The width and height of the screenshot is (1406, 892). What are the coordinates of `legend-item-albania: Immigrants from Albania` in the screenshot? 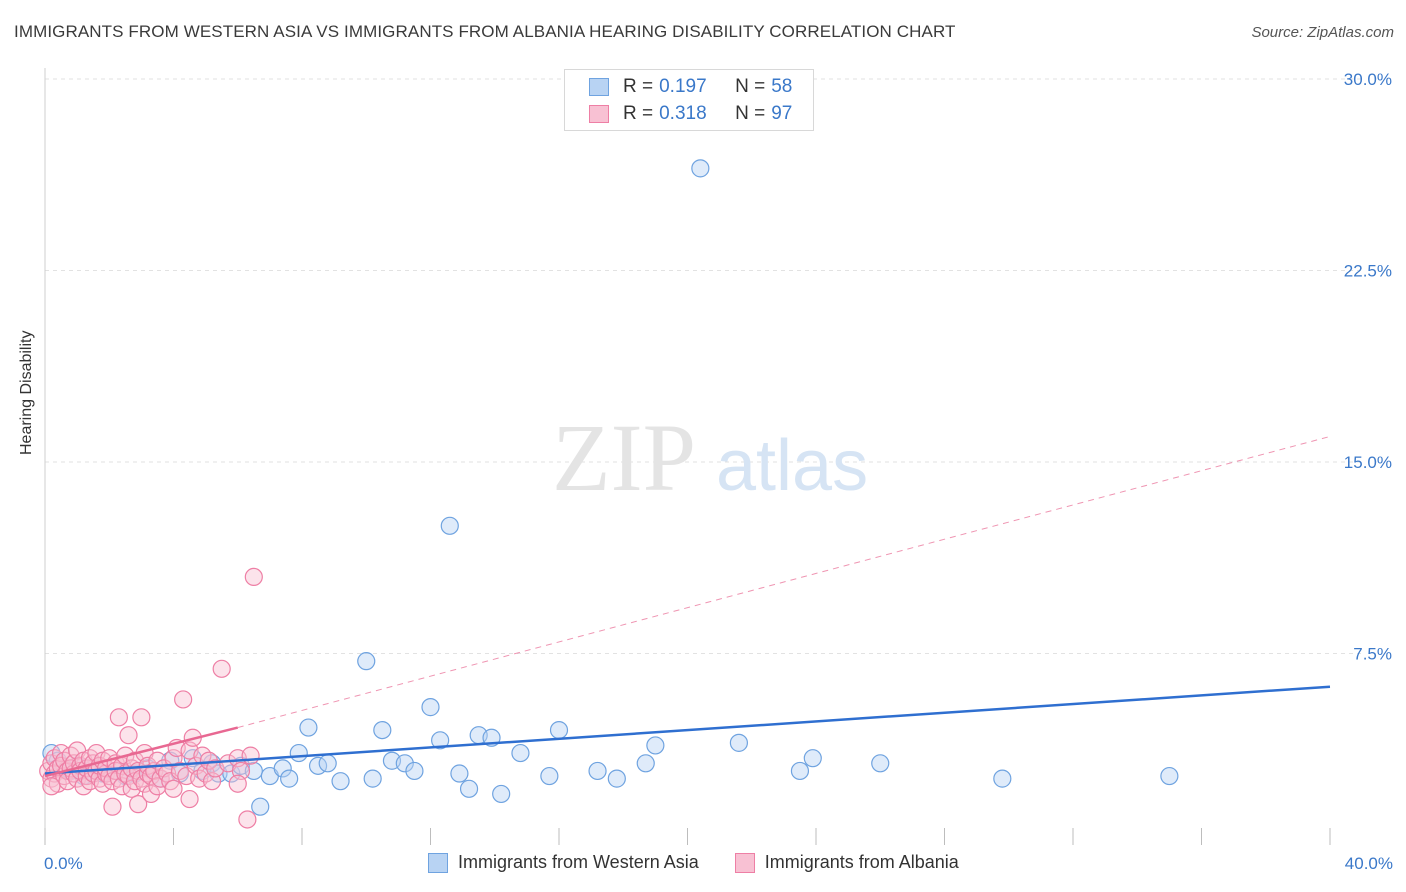 It's located at (846, 862).